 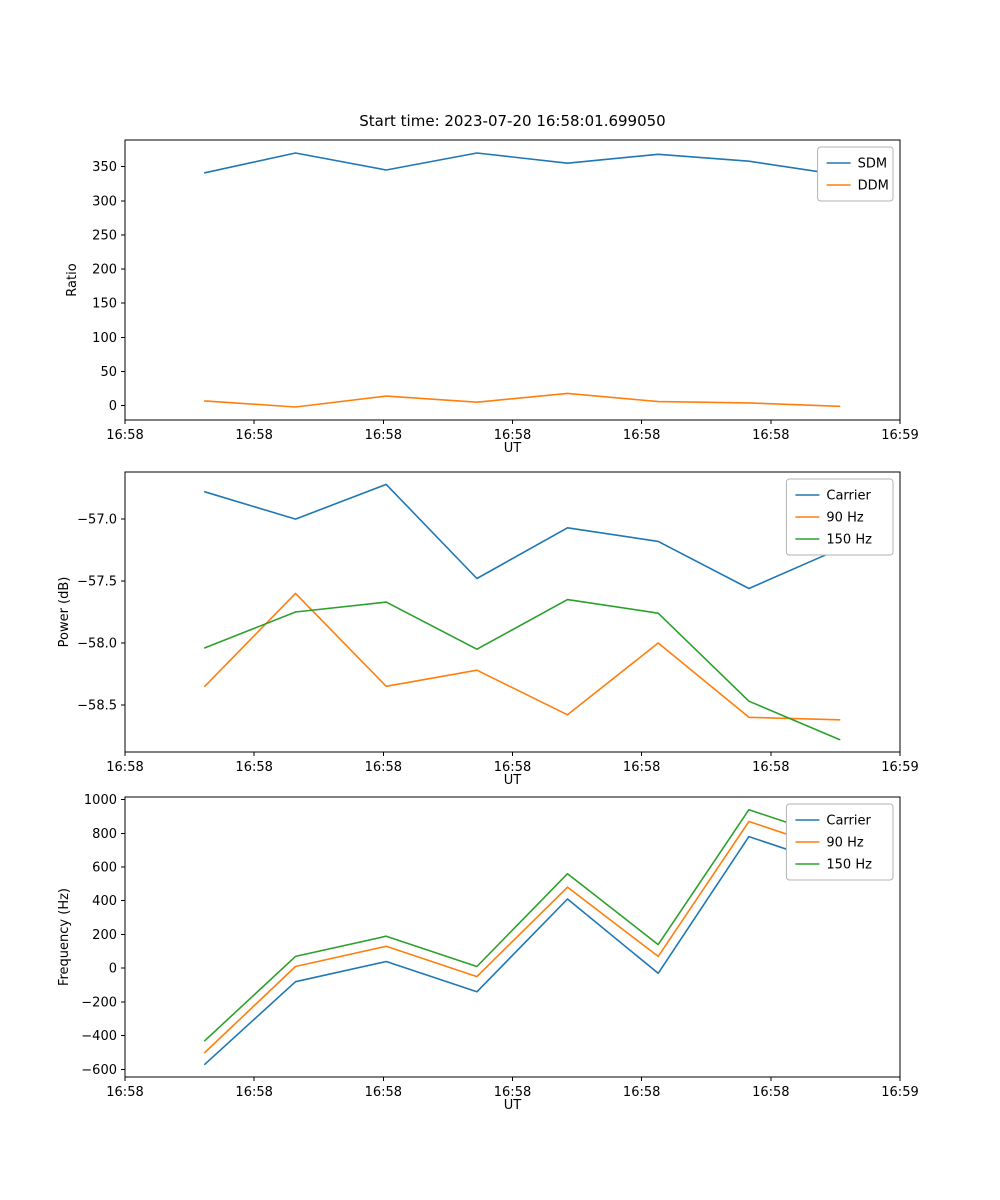 What do you see at coordinates (522, 164) in the screenshot?
I see `series-line-sdm` at bounding box center [522, 164].